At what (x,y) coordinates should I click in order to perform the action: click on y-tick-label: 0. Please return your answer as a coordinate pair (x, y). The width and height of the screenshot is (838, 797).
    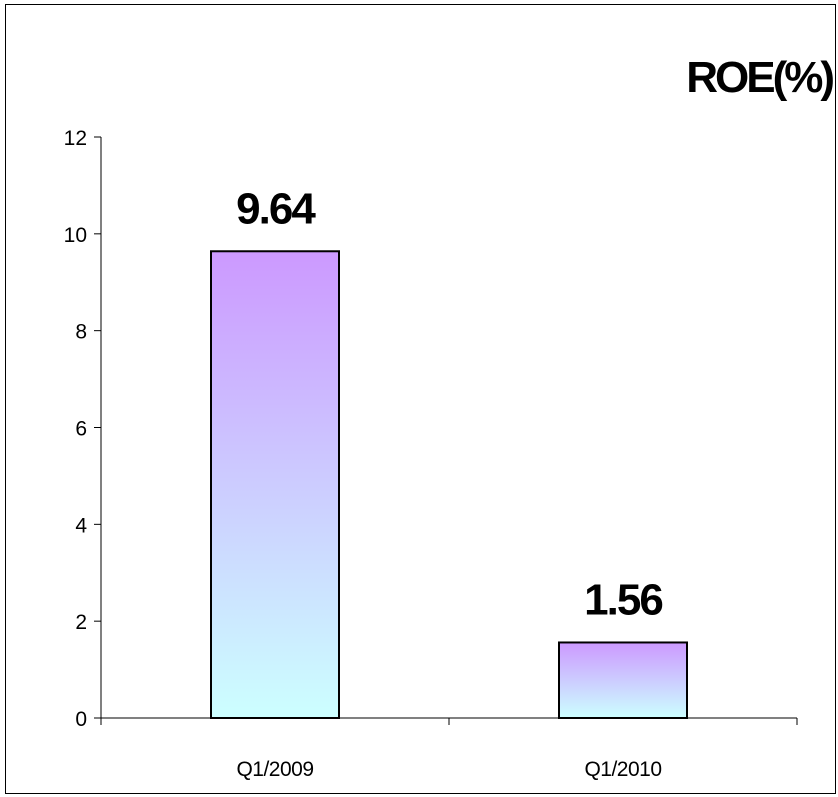
    Looking at the image, I should click on (81, 719).